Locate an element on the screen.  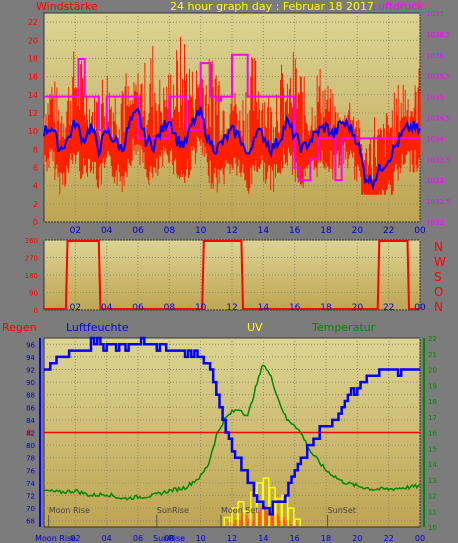
x-tick-1-10: 10 is located at coordinates (201, 231).